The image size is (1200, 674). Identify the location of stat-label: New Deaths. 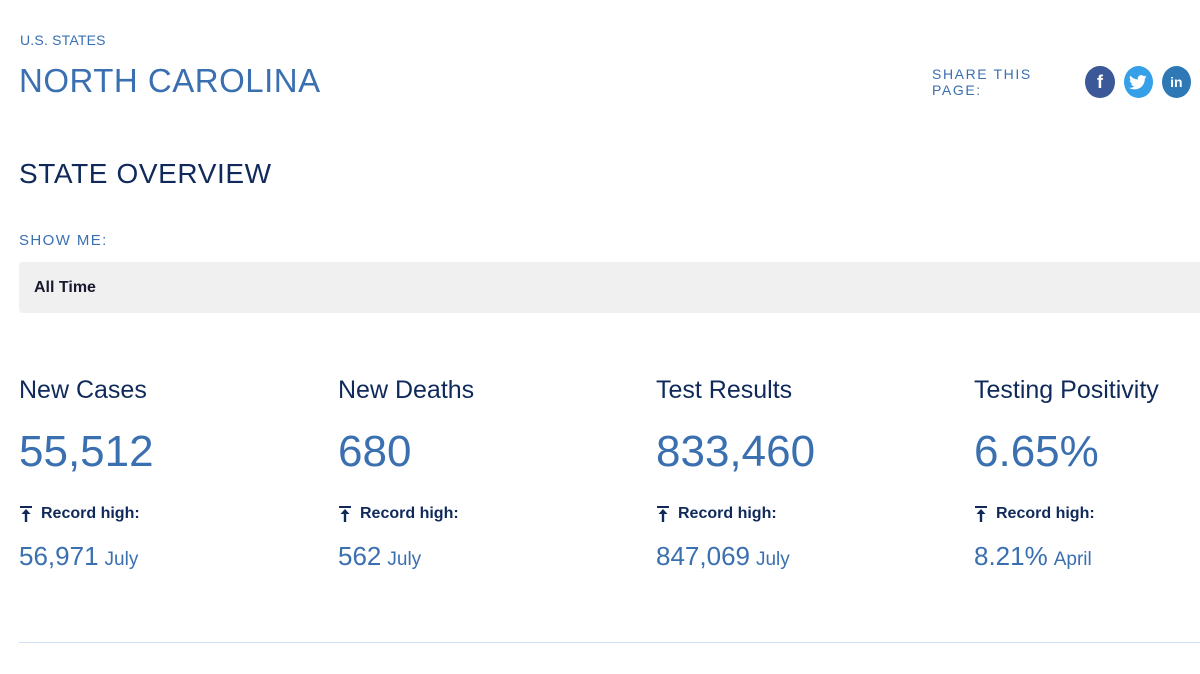
(406, 390).